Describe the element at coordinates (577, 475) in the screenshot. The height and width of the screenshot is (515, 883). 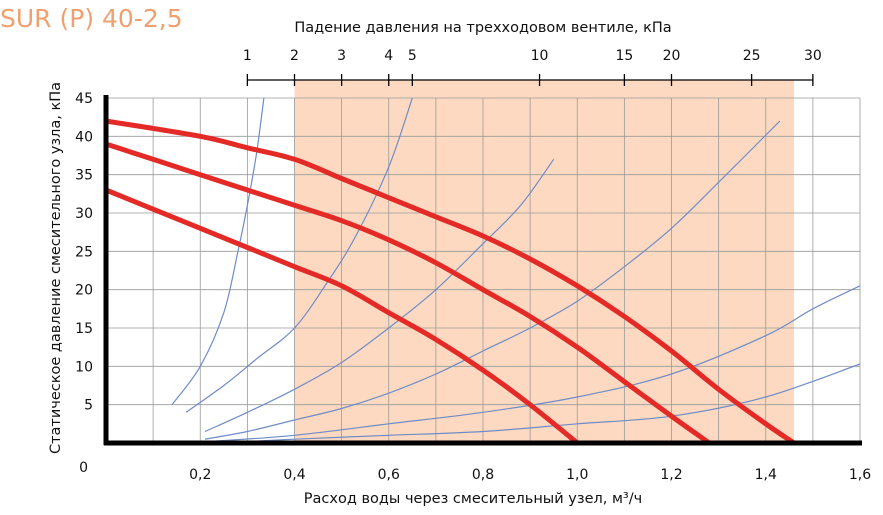
I see `x-tick-label: 1,0` at that location.